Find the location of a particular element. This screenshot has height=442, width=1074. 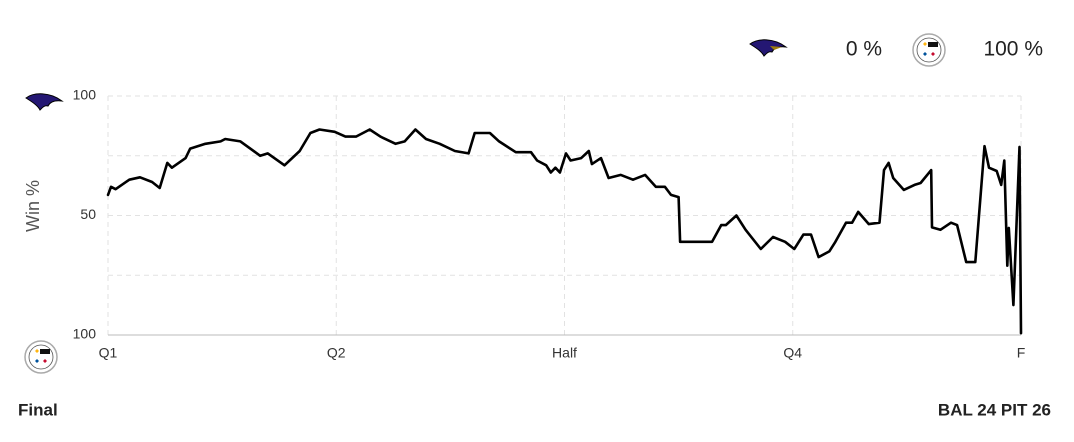

game-status: Final is located at coordinates (38, 409).